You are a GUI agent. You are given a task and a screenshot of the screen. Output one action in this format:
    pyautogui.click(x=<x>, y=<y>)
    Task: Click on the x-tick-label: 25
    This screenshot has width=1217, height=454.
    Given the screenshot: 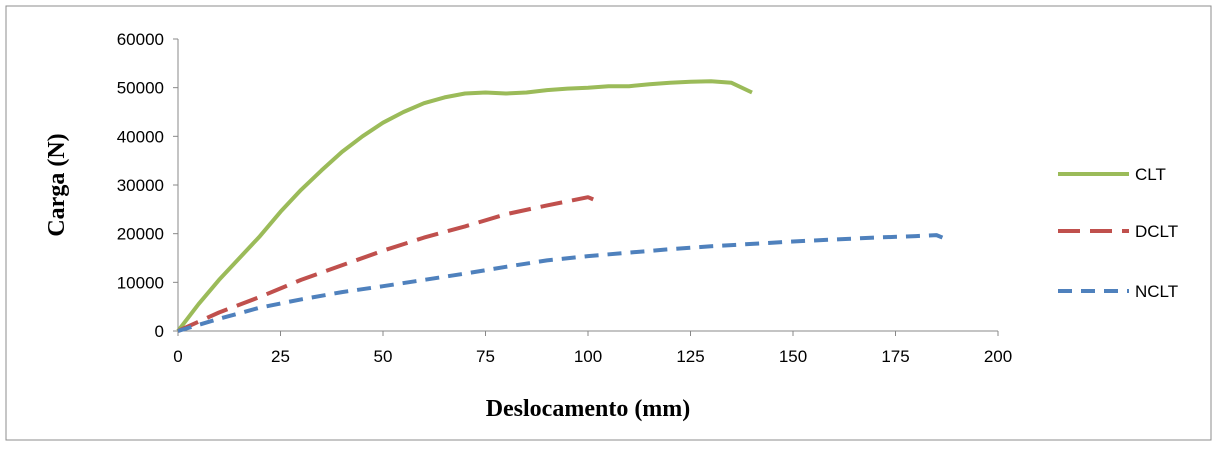 What is the action you would take?
    pyautogui.click(x=280, y=356)
    